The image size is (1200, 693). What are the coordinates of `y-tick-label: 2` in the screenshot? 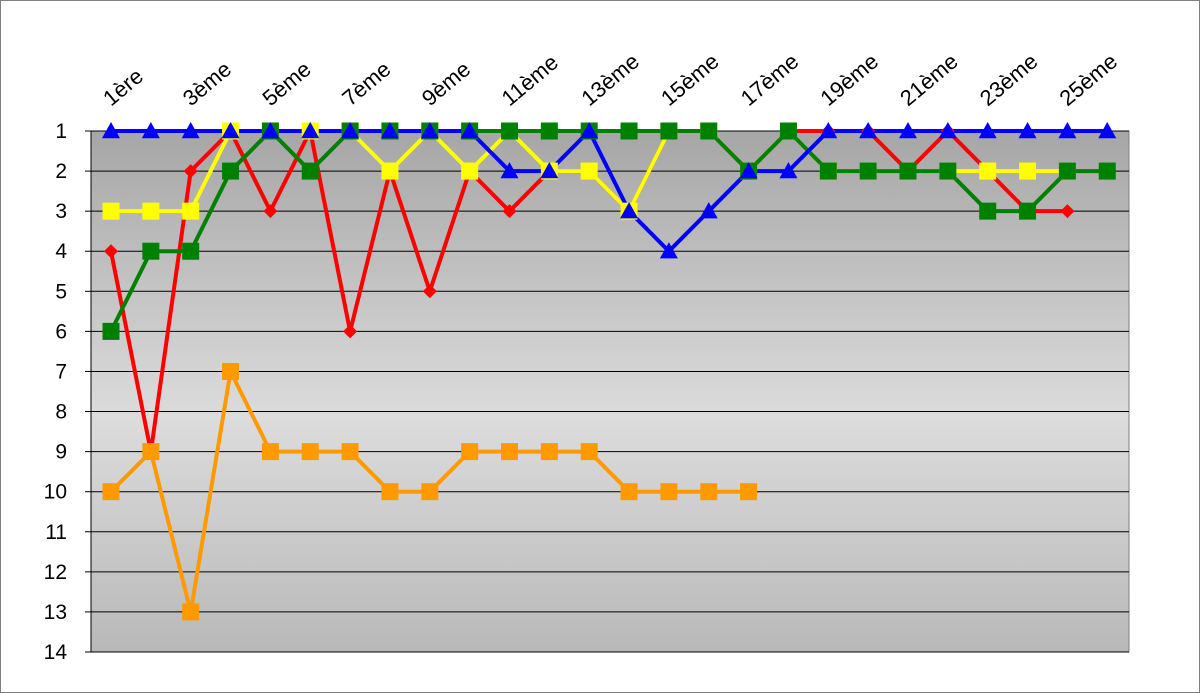 It's located at (61, 171).